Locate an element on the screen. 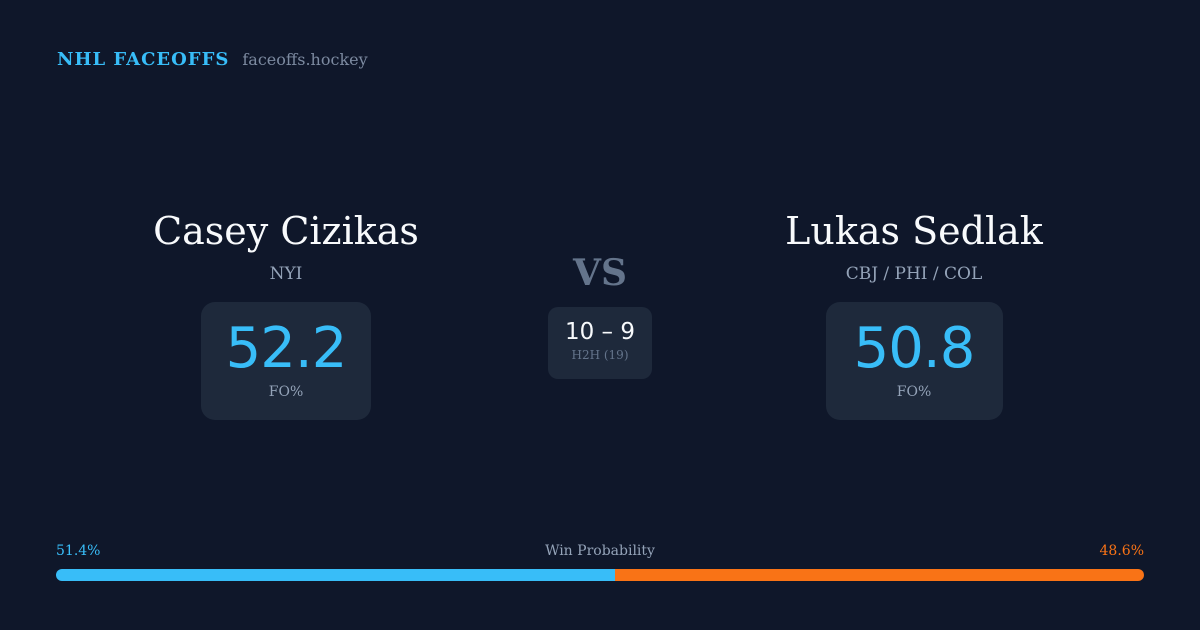 Image resolution: width=1200 pixels, height=630 pixels. h2h-label: H2H (19) is located at coordinates (600, 355).